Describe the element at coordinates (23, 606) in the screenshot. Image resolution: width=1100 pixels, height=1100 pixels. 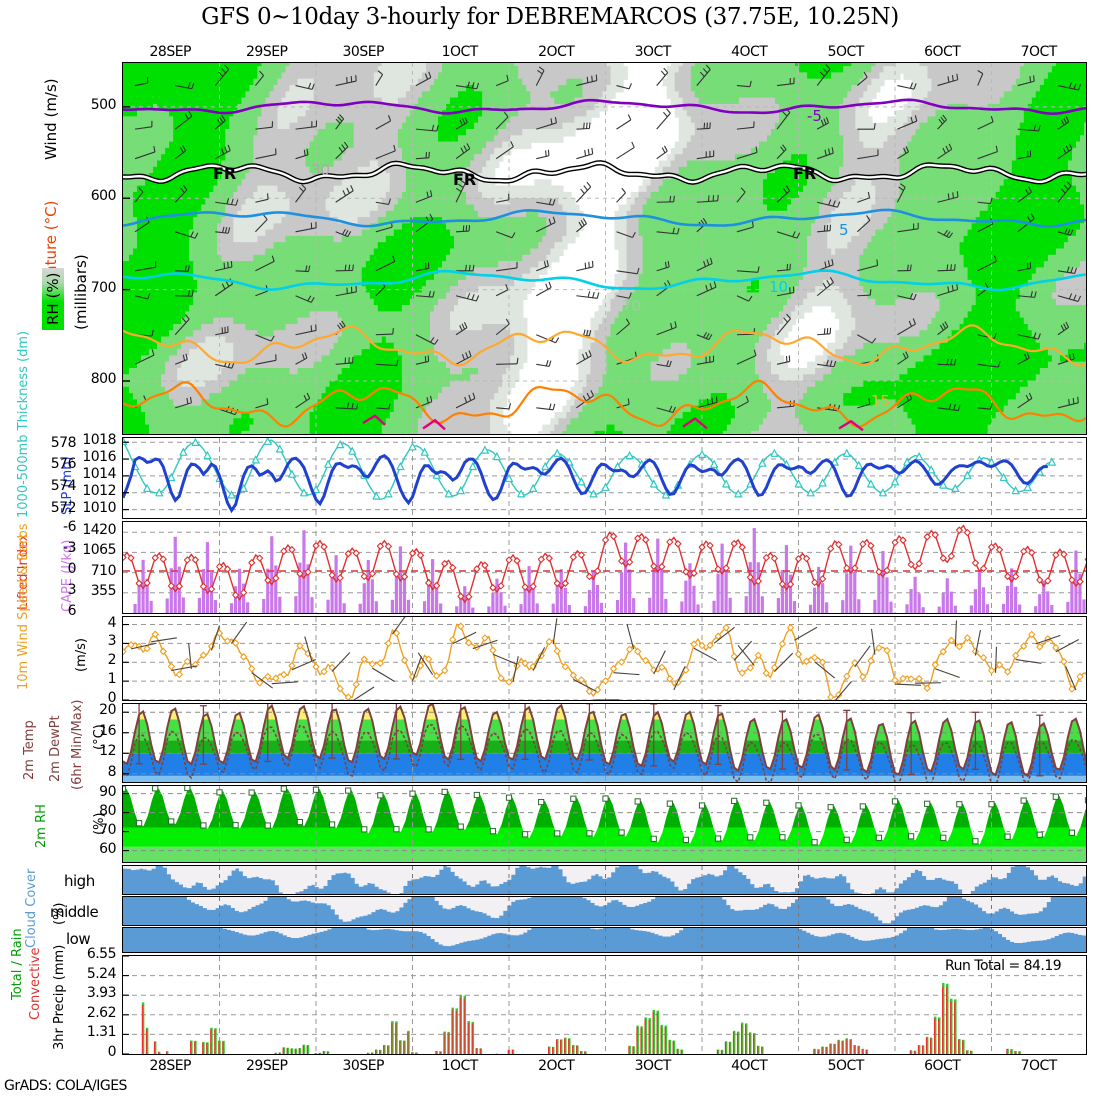
I see `axis-label-wind10m: 10m Wind Speed & Barbs` at that location.